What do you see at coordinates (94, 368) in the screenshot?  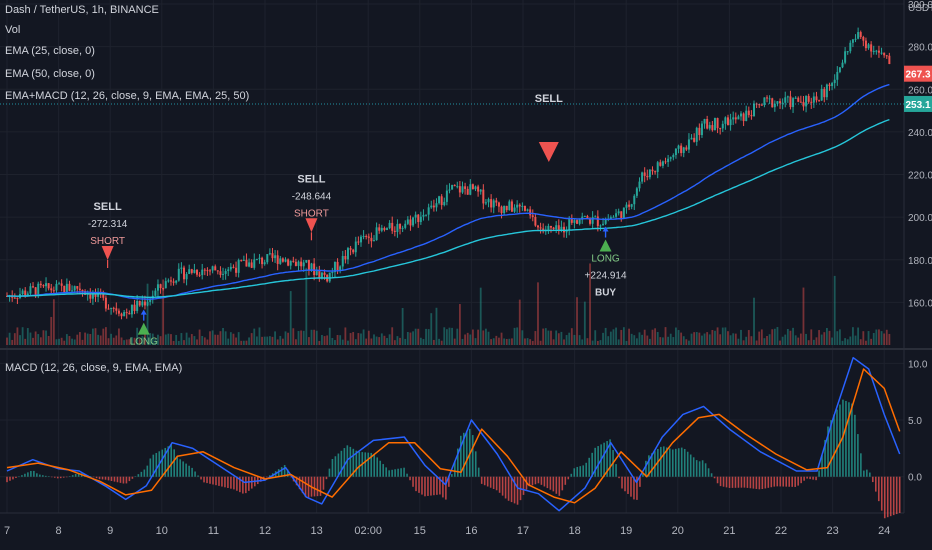 I see `macd-legend: MACD (12, 26, close, 9, EMA, EMA)` at bounding box center [94, 368].